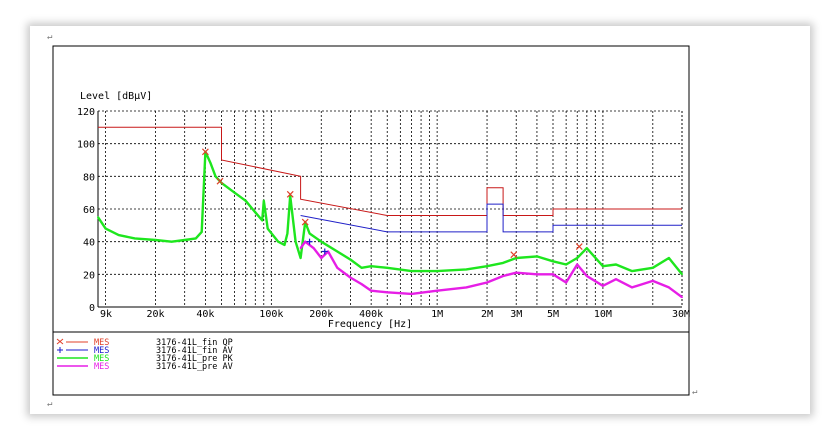  I want to click on x-tick-label: 40k, so click(205, 314).